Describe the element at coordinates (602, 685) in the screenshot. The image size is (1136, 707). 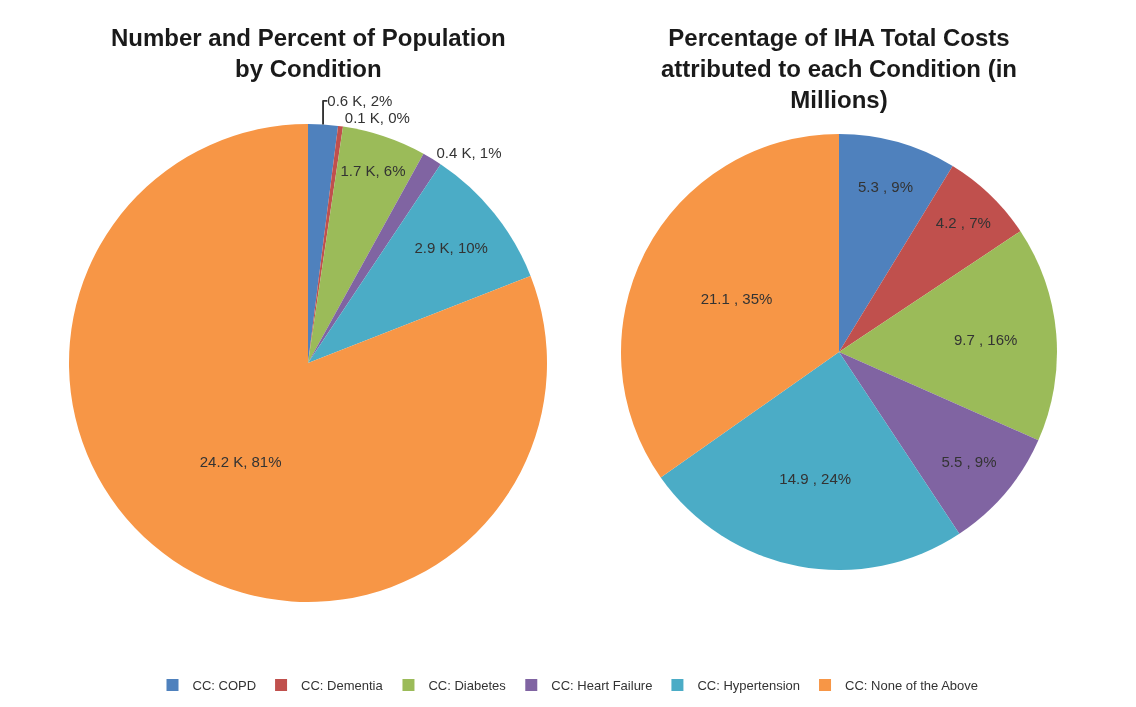
I see `legend-label: CC: Heart Failure` at that location.